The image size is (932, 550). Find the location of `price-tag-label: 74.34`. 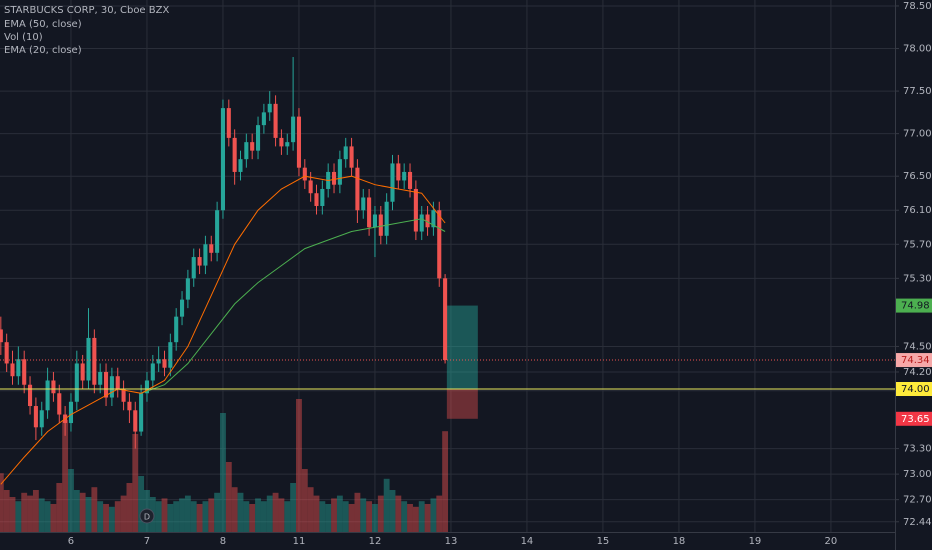

price-tag-label: 74.34 is located at coordinates (915, 360).